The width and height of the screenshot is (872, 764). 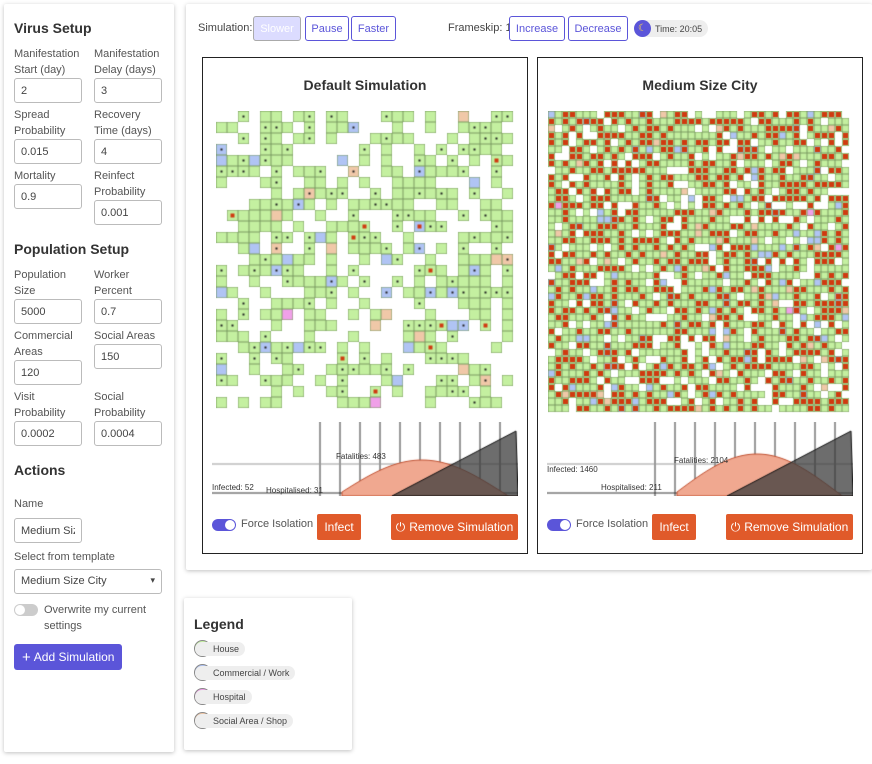 What do you see at coordinates (361, 456) in the screenshot?
I see `fatalities-label: Fatalities: 483` at bounding box center [361, 456].